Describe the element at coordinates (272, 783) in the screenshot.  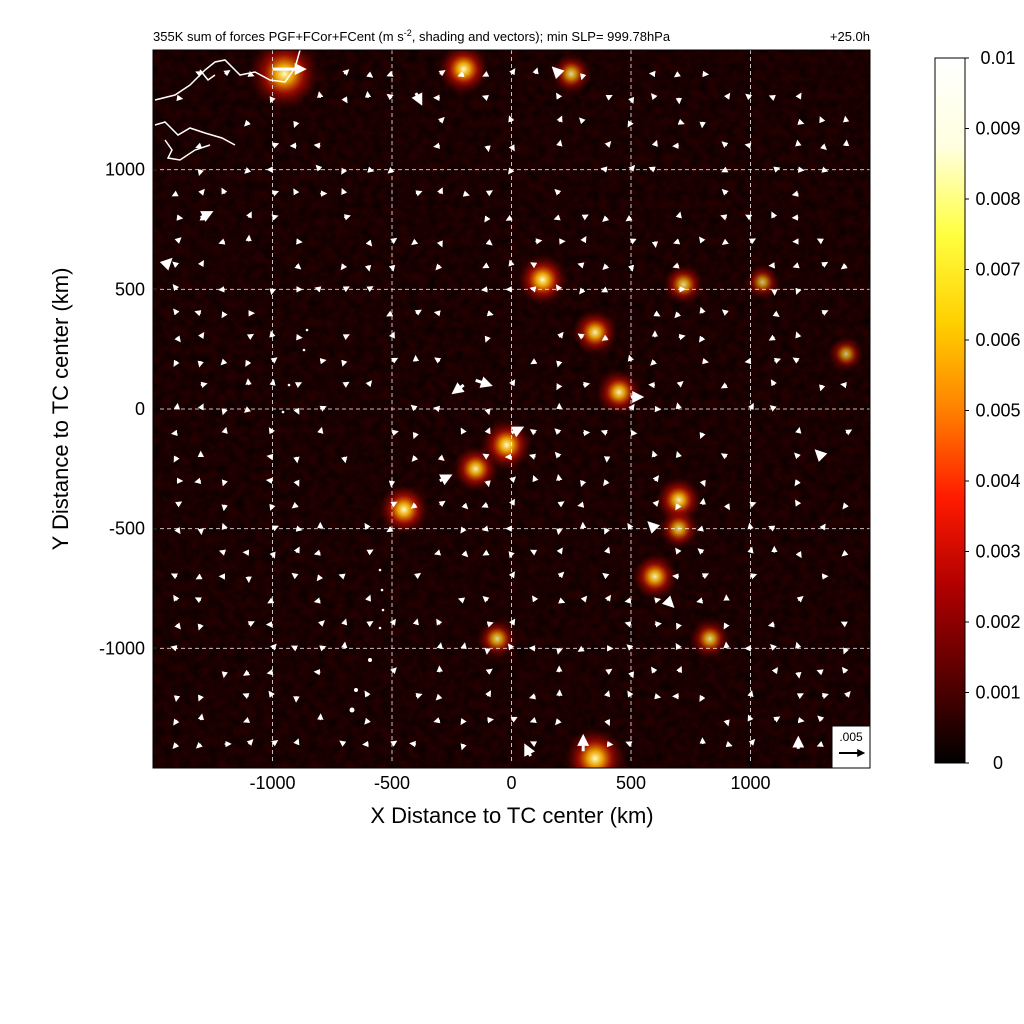
I see `x-tick-label: -1000` at that location.